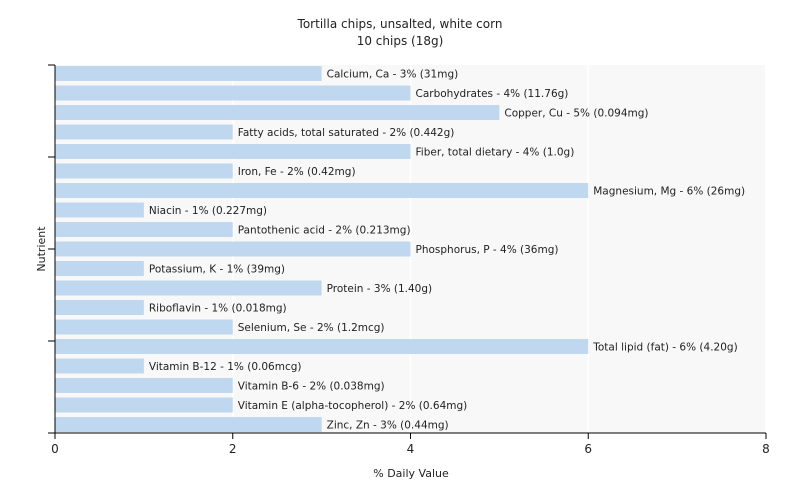  What do you see at coordinates (393, 75) in the screenshot?
I see `bar-label: Calcium, Ca - 3% (31mg)` at bounding box center [393, 75].